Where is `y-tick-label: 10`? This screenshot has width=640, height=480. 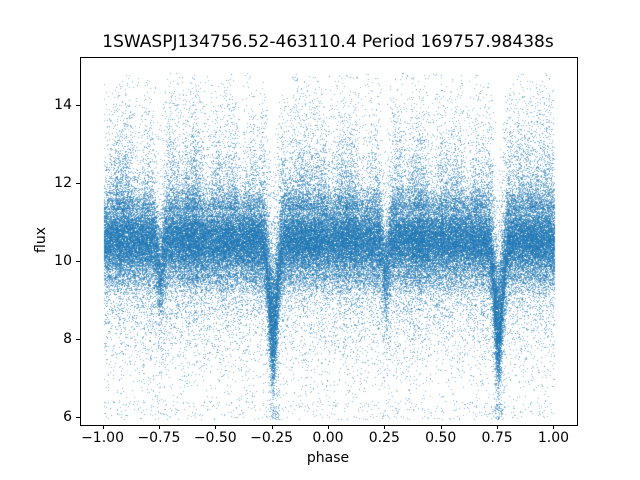 y-tick-label: 10 is located at coordinates (63, 260).